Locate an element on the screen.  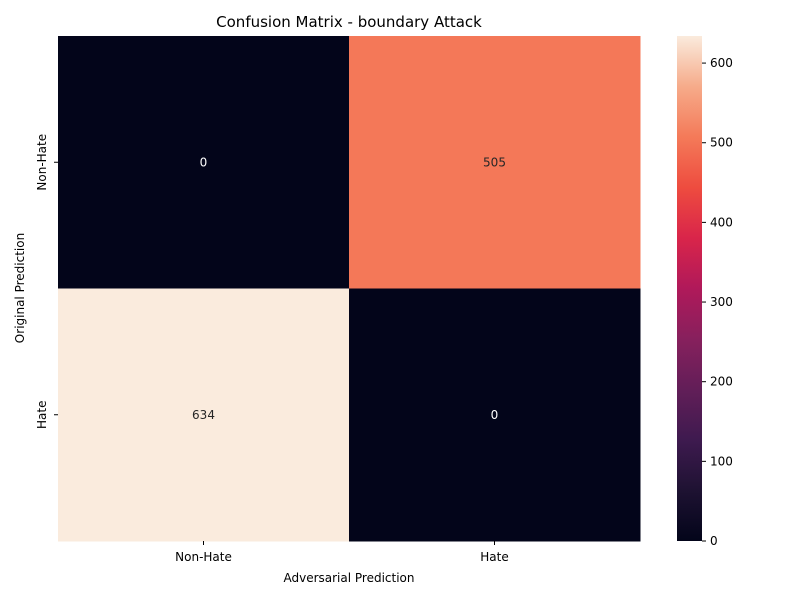
x-axis-label: Adversarial Prediction is located at coordinates (348, 578).